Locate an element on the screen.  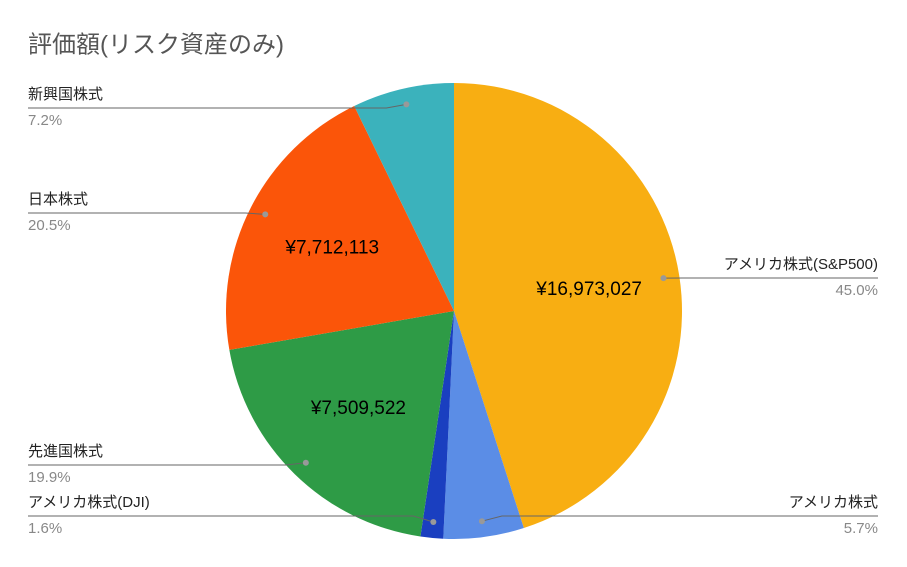
chart-title: 評価額(リスク資産のみ) is located at coordinates (156, 44).